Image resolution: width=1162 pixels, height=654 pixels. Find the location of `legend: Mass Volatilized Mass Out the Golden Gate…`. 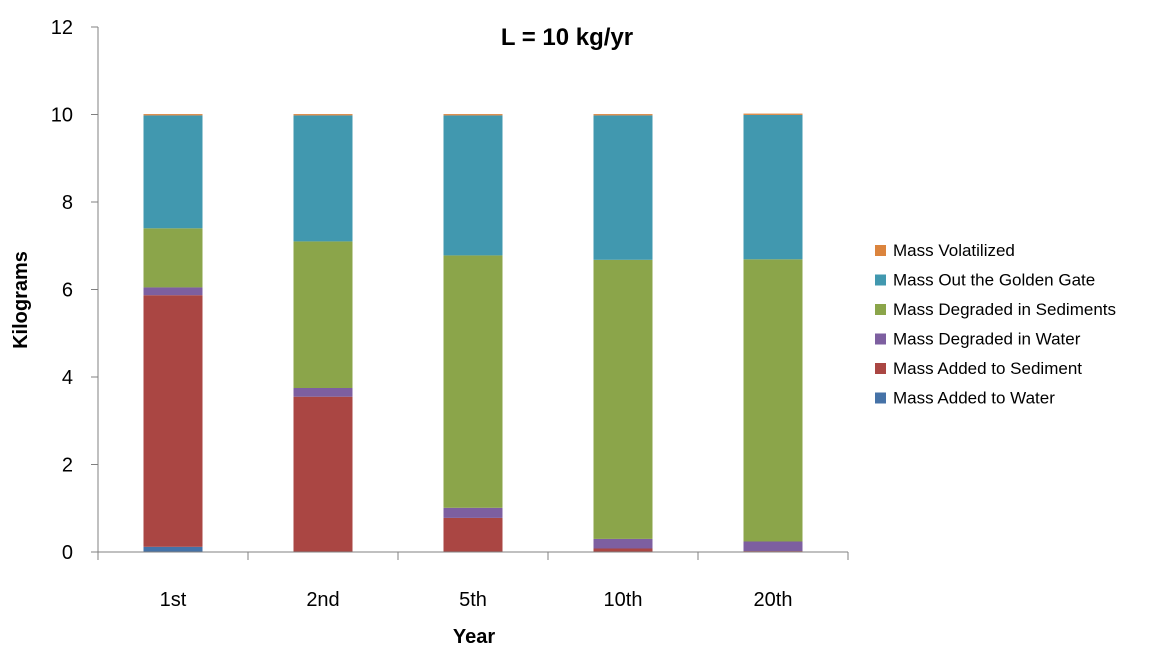

legend: Mass Volatilized Mass Out the Golden Gate… is located at coordinates (995, 324).